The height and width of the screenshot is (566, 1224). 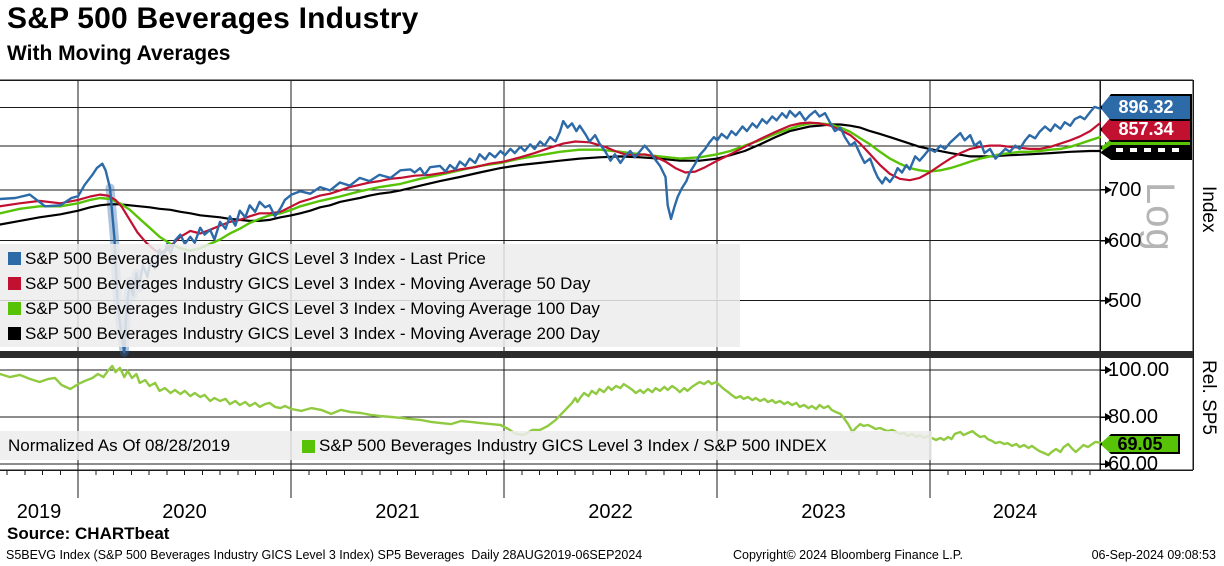 What do you see at coordinates (213, 18) in the screenshot?
I see `page-title: S&P 500 Beverages Industry` at bounding box center [213, 18].